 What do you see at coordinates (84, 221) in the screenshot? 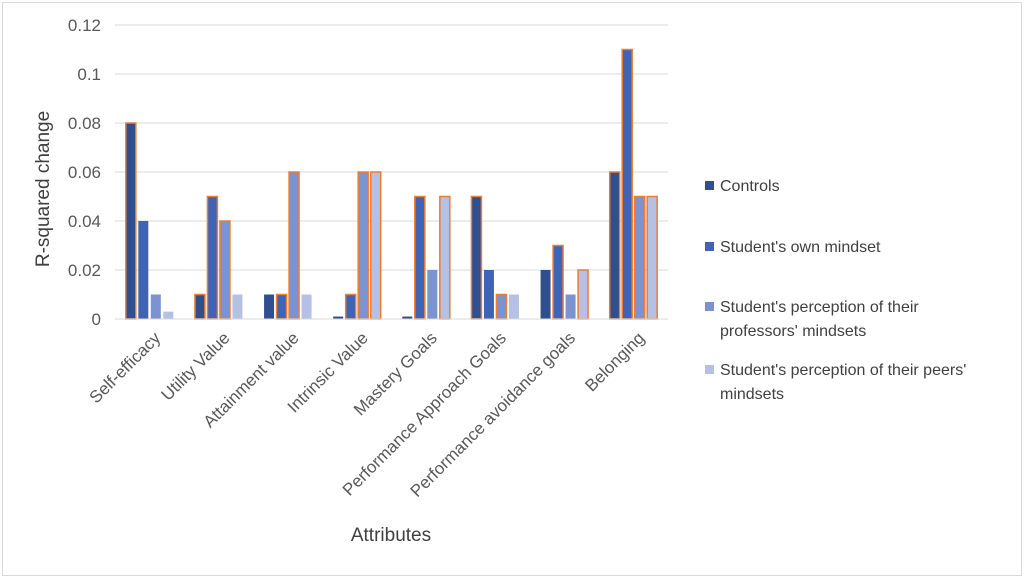
I see `y-tick-label: 0.04` at bounding box center [84, 221].